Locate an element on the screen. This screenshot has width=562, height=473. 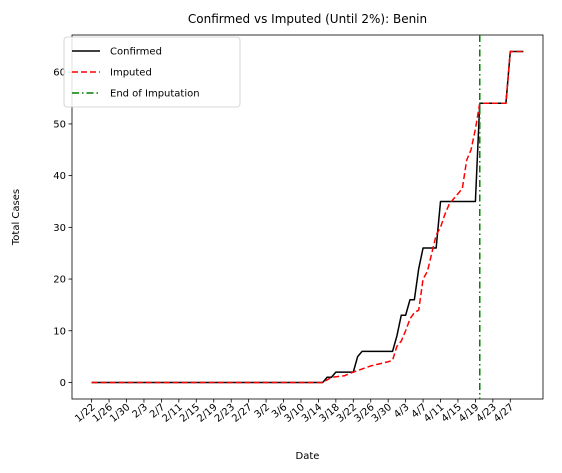
y-axis: 0 10 20 30 40 50 60 is located at coordinates (62, 228).